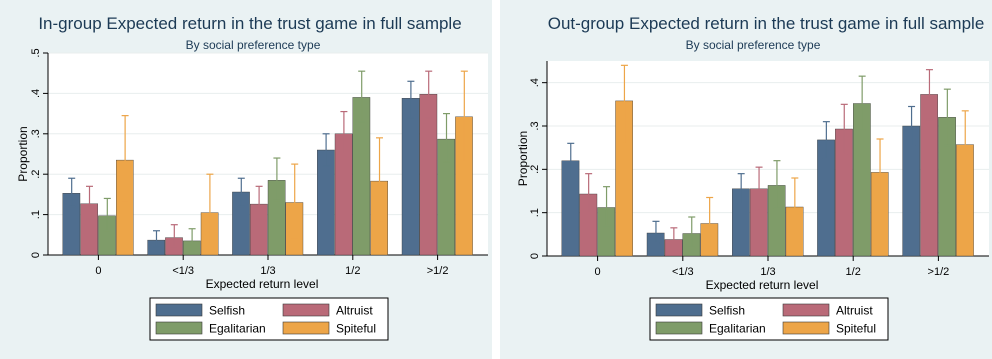  Describe the element at coordinates (410, 176) in the screenshot. I see `bar-selfish` at that location.